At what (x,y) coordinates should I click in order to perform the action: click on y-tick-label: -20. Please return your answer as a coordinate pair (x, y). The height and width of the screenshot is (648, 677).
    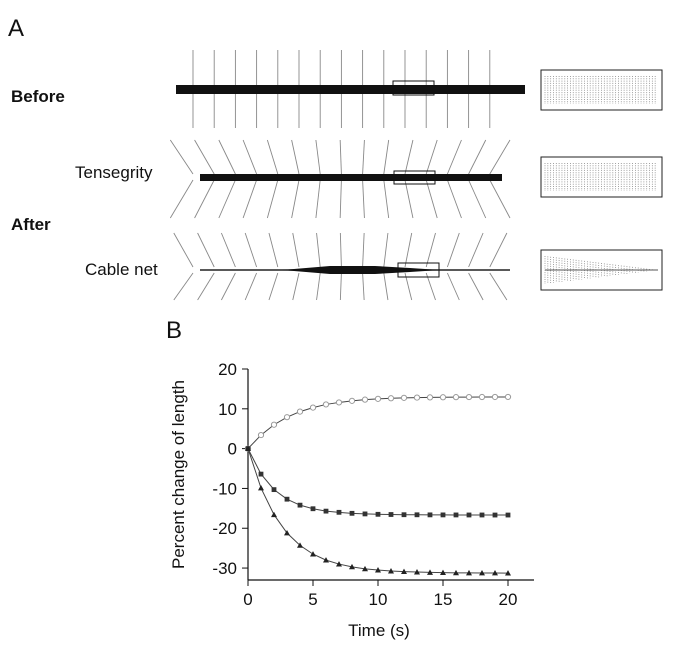
    Looking at the image, I should click on (224, 528).